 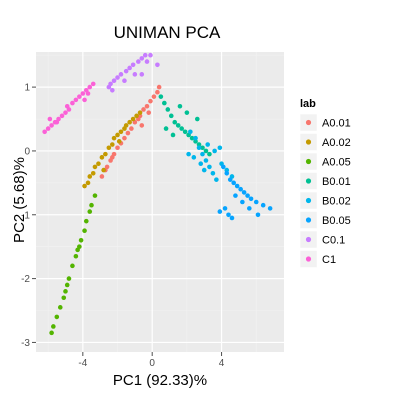 What do you see at coordinates (185, 125) in the screenshot?
I see `series-B0.01` at bounding box center [185, 125].